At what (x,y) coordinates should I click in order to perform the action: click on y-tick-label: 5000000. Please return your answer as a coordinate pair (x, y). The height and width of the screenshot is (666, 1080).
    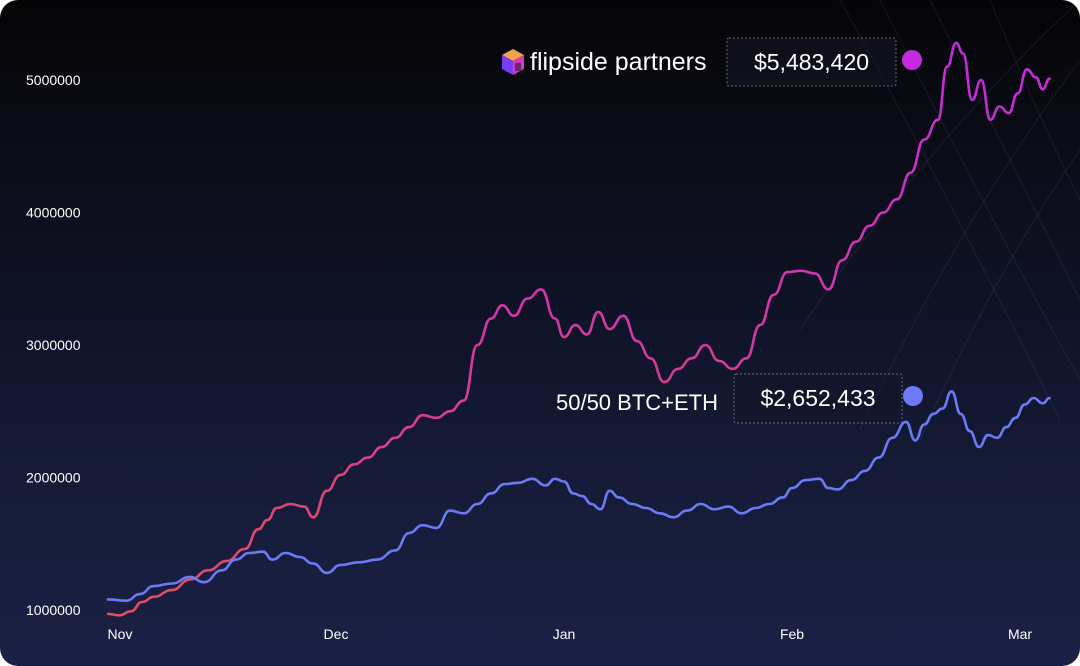
    Looking at the image, I should click on (53, 80).